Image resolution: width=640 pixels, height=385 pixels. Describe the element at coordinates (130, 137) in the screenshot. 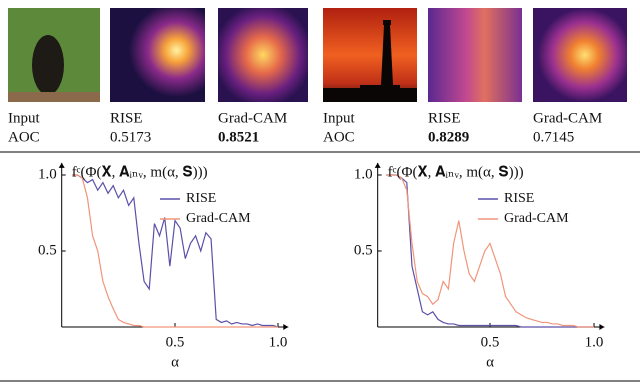

I see `aoc-value: 0.5173` at that location.